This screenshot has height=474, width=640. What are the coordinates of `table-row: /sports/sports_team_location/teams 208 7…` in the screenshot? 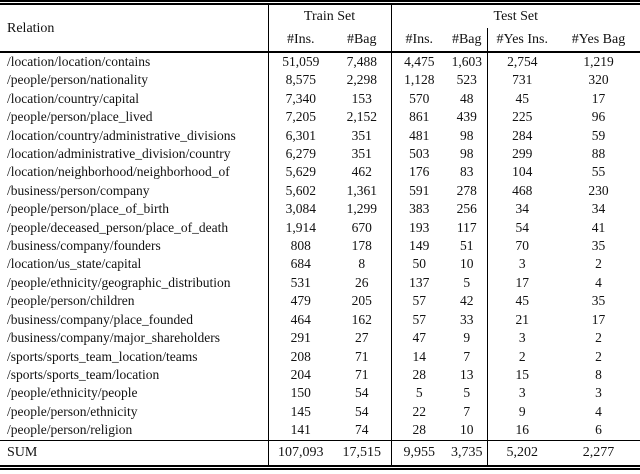 It's located at (320, 356).